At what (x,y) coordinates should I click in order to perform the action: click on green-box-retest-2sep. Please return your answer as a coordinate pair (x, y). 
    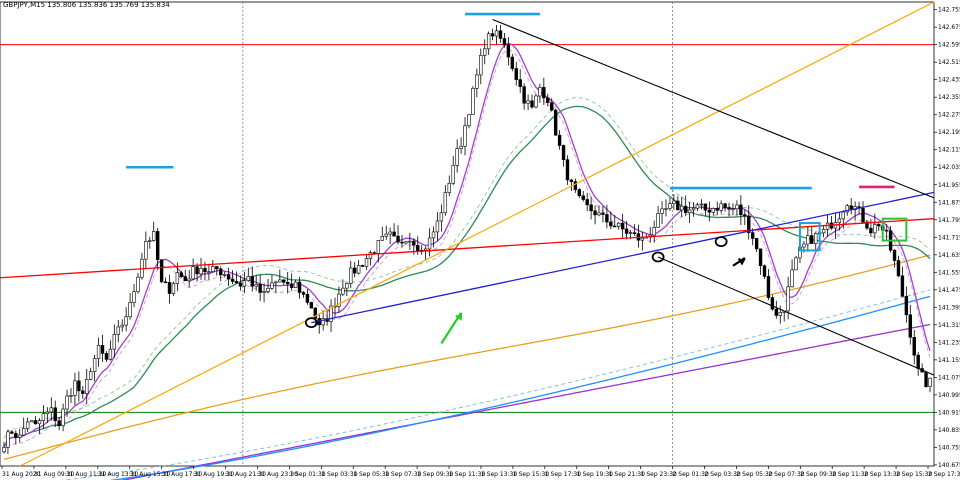
    Looking at the image, I should click on (894, 229).